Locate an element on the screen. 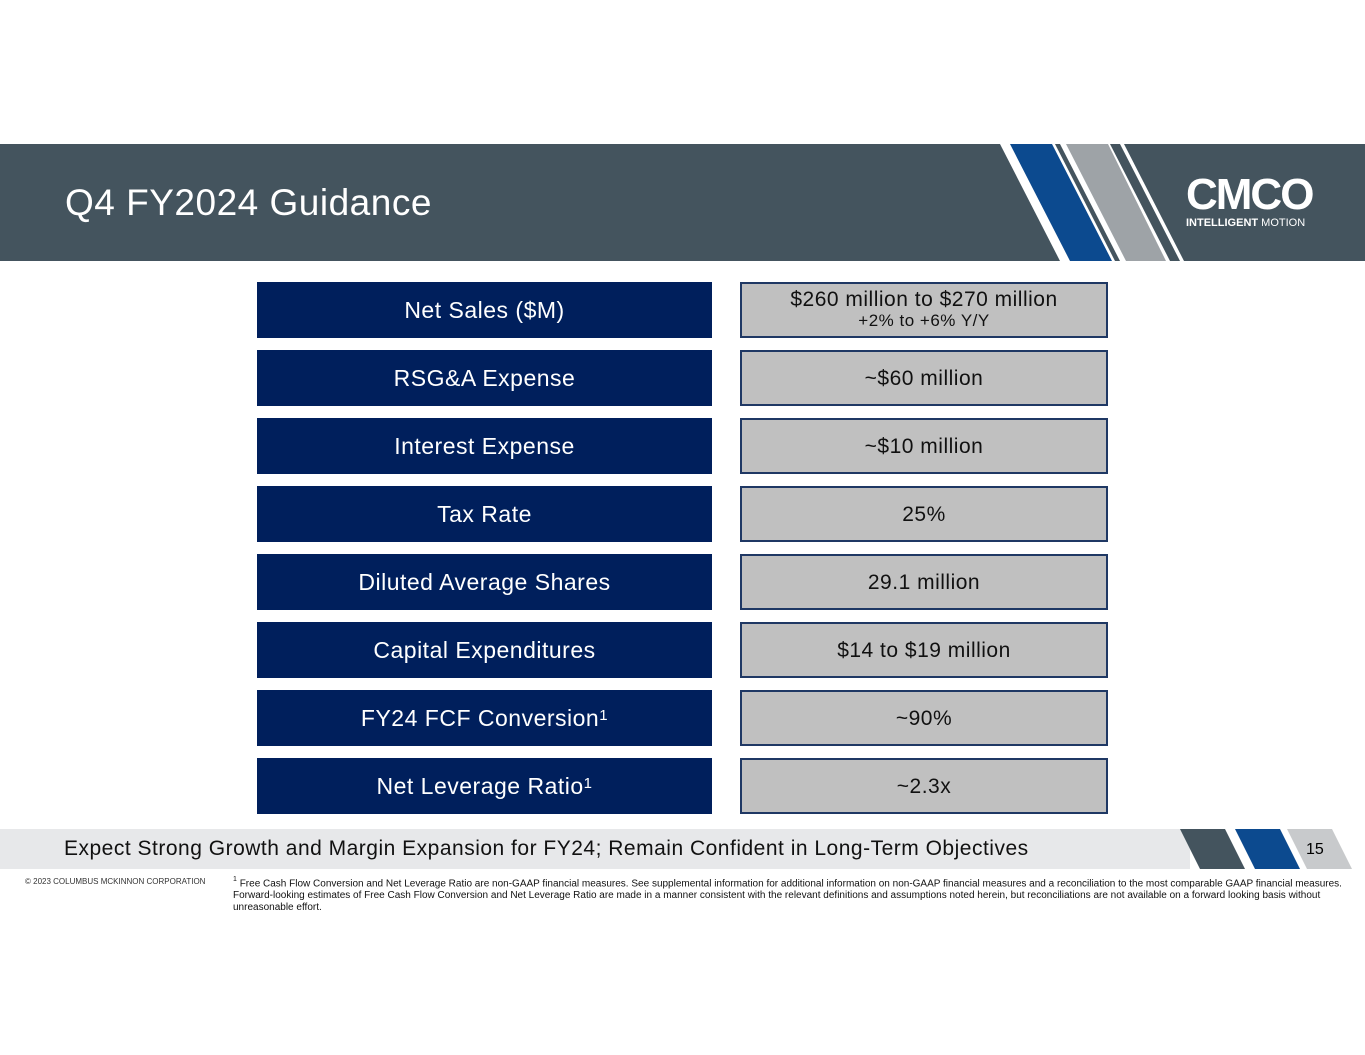 The width and height of the screenshot is (1365, 1055). metric-name: Tax Rate is located at coordinates (484, 513).